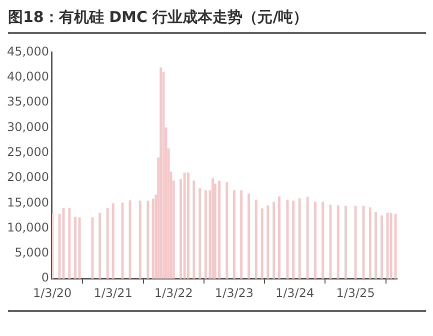 Image resolution: width=433 pixels, height=336 pixels. I want to click on y-tick-label: 20,000, so click(27, 177).